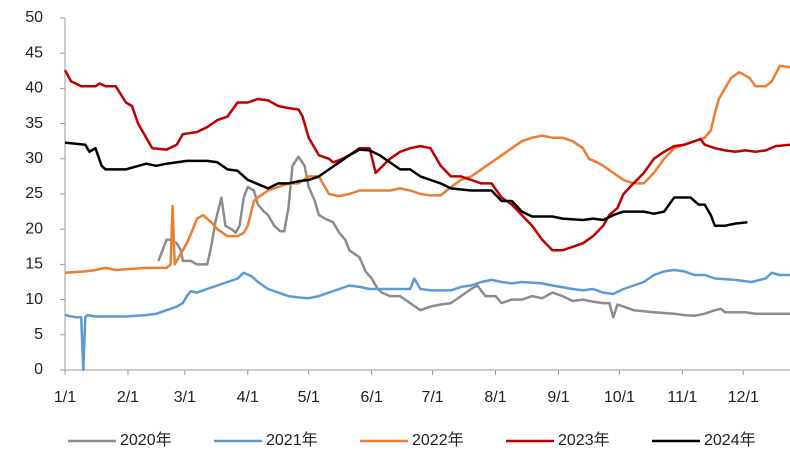  I want to click on y-tick-label: 20, so click(34, 228).